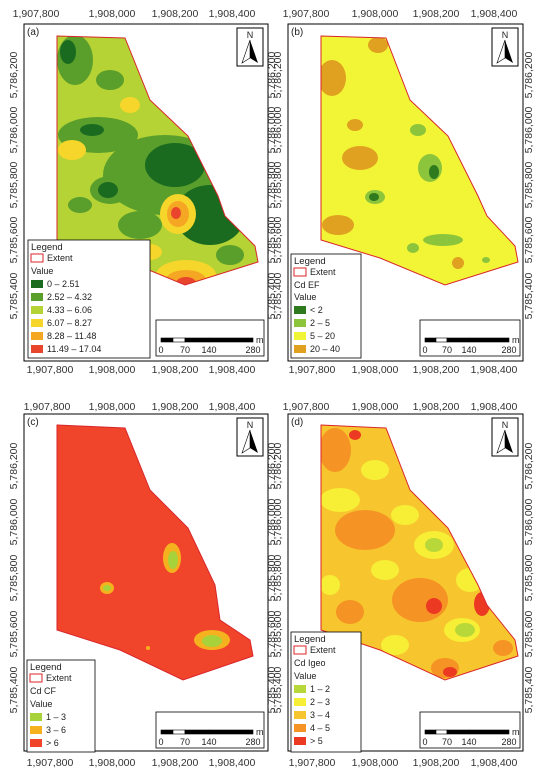  Describe the element at coordinates (529, 633) in the screenshot. I see `y-tick-right: 5,785,600` at that location.